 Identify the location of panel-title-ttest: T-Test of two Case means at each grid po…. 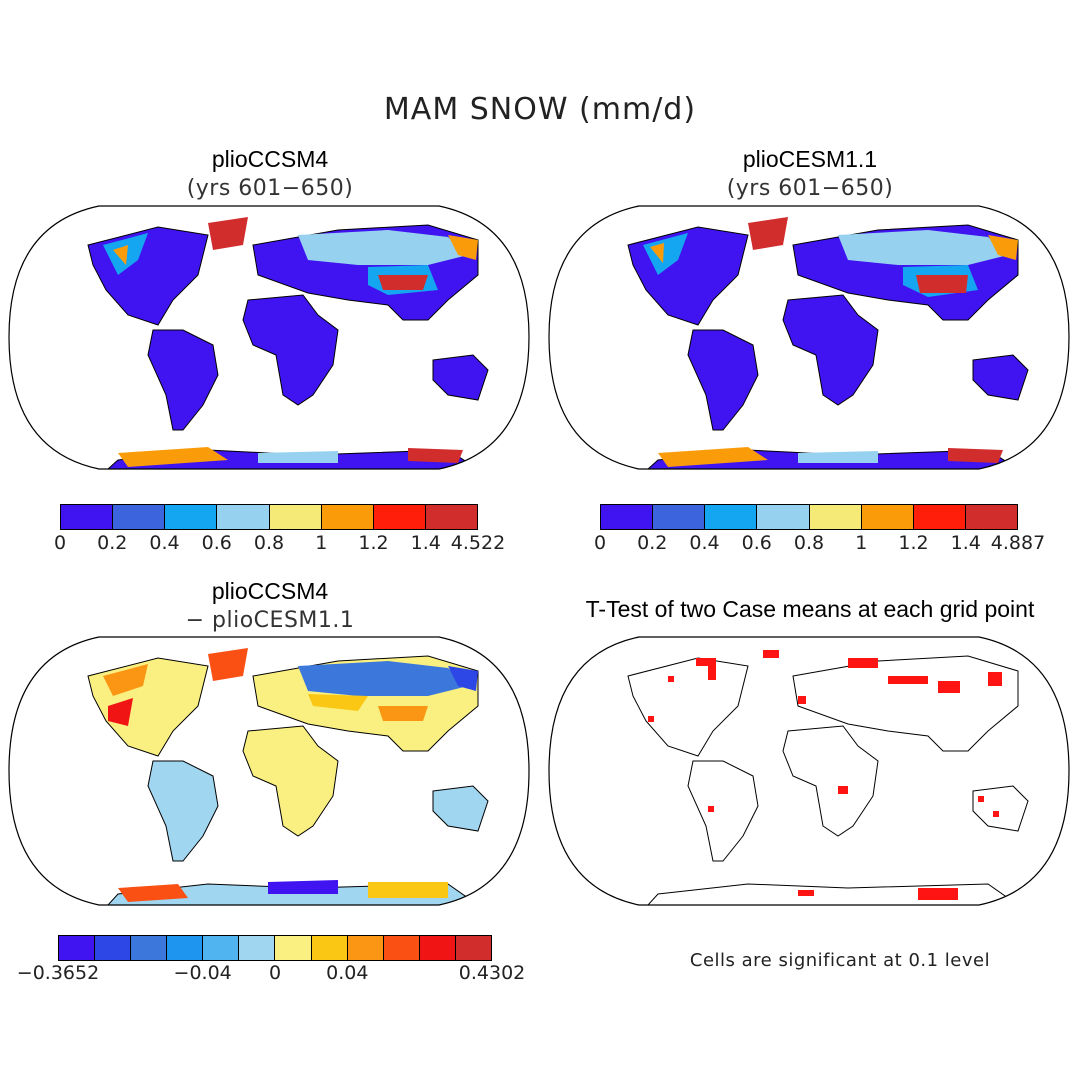
(810, 609).